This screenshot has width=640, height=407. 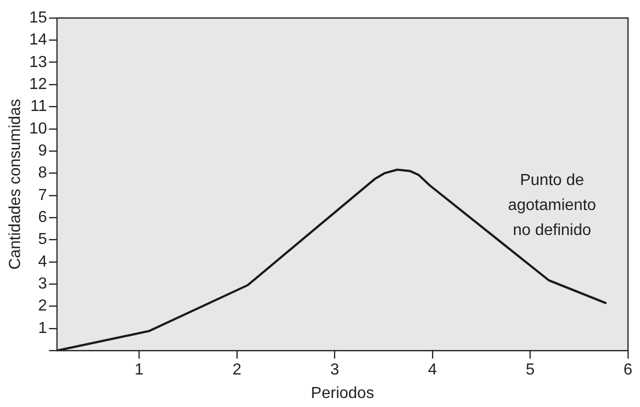 What do you see at coordinates (552, 206) in the screenshot?
I see `annotation: Punto de agotamiento no definido` at bounding box center [552, 206].